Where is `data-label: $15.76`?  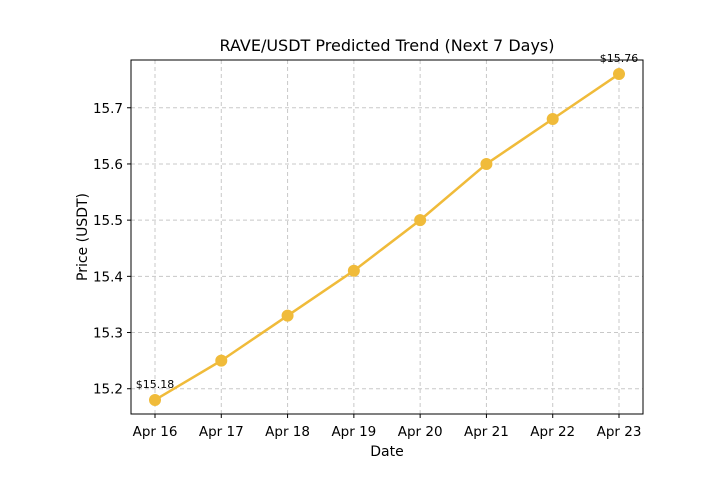 data-label: $15.76 is located at coordinates (619, 58).